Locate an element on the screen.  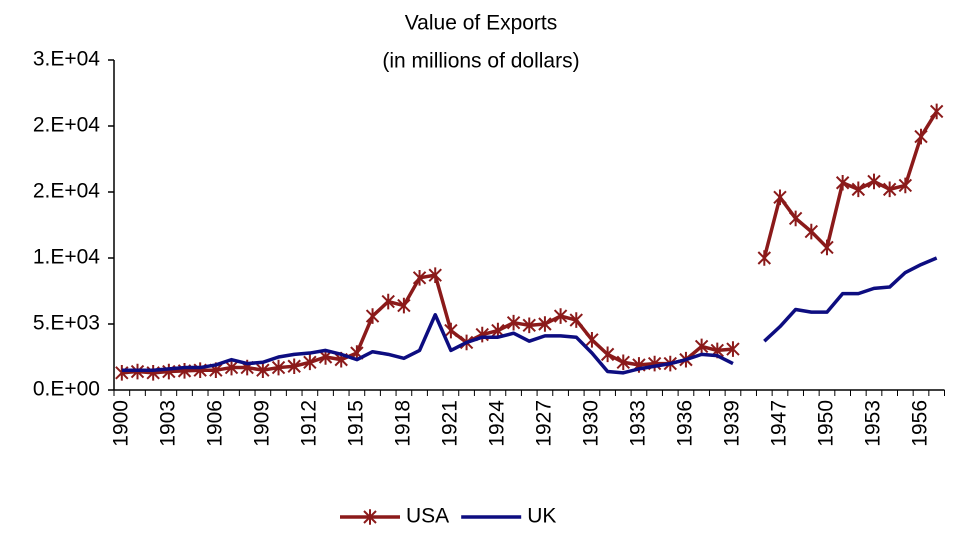
x-tick-label: 1927 is located at coordinates (543, 423).